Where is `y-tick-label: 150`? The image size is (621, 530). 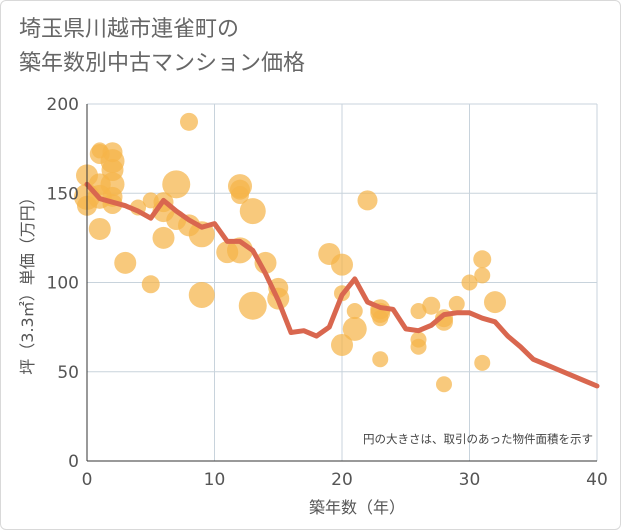 y-tick-label: 150 is located at coordinates (63, 194).